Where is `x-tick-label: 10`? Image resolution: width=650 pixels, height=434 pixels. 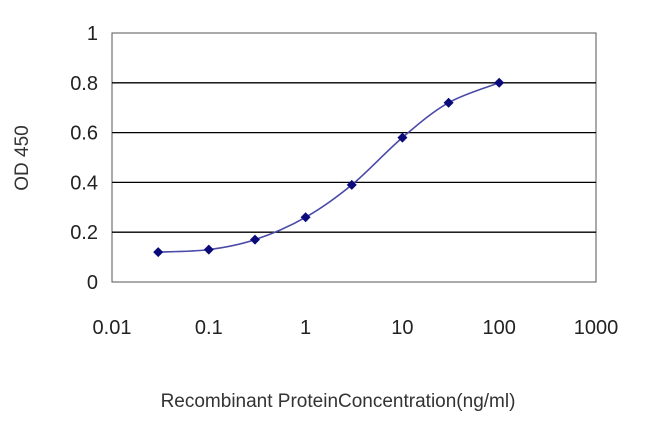
x-tick-label: 10 is located at coordinates (402, 328).